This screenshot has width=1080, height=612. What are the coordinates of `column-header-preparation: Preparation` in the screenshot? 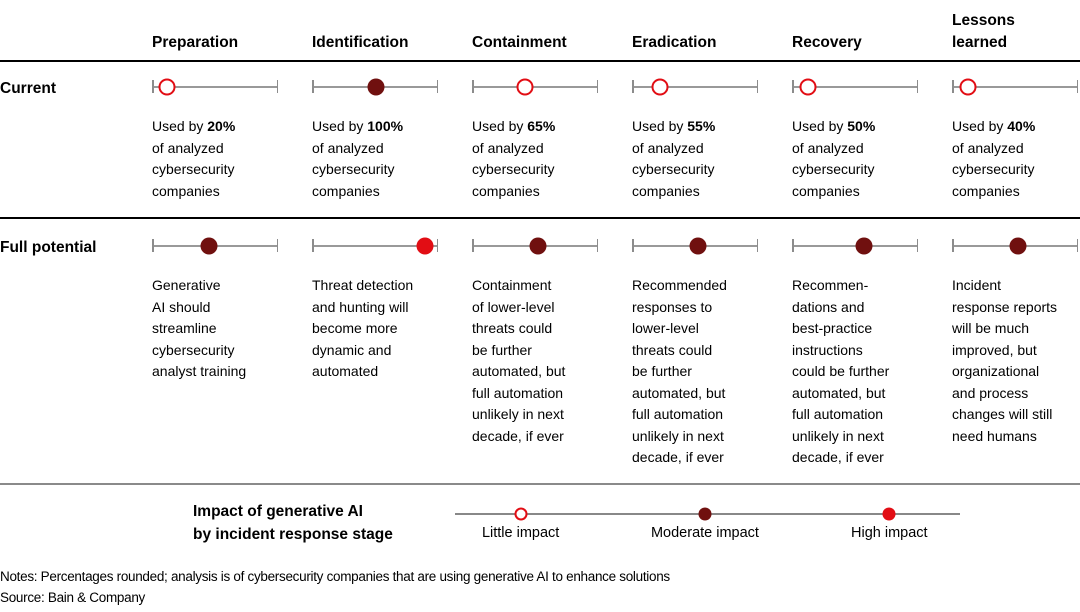 It's located at (195, 42).